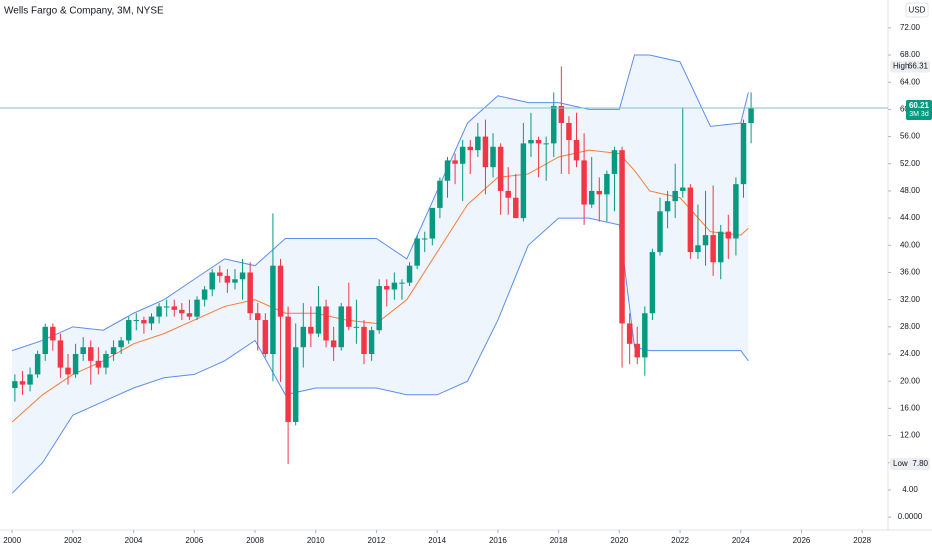 The width and height of the screenshot is (932, 555). I want to click on y-tick-label: 52.00, so click(910, 163).